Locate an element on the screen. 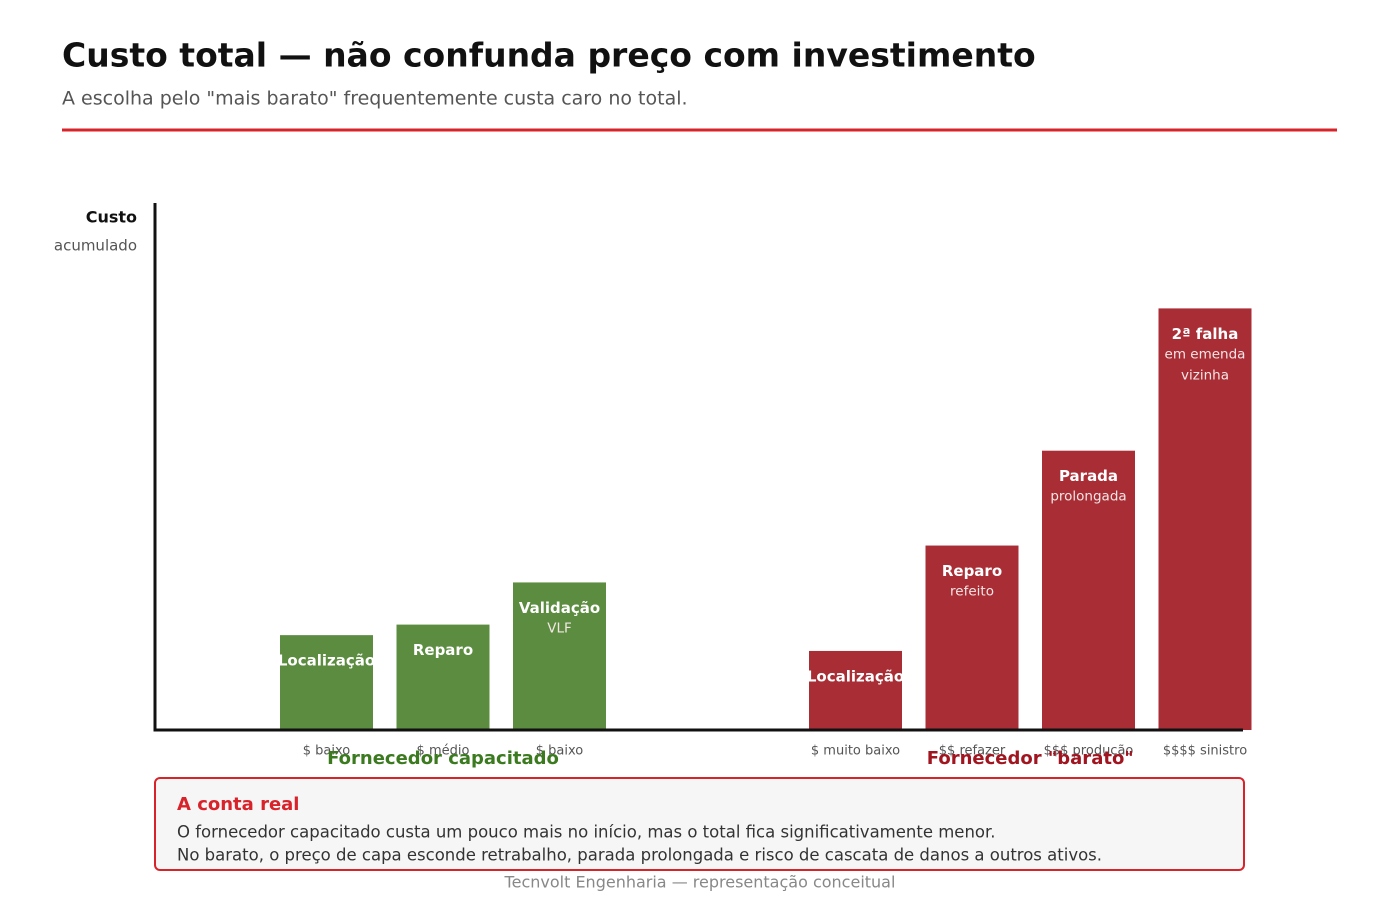  cost-label: $ médio is located at coordinates (443, 751).